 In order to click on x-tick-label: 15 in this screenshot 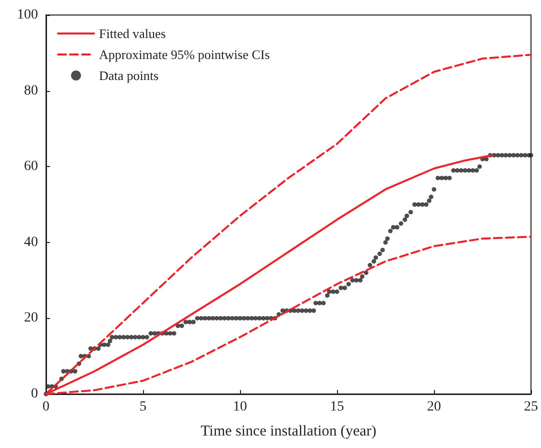, I will do `click(337, 407)`.